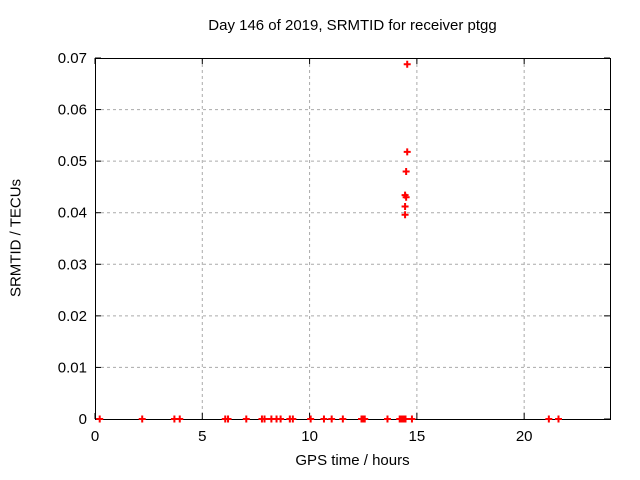  I want to click on y-tick-label: 0.03, so click(72, 264).